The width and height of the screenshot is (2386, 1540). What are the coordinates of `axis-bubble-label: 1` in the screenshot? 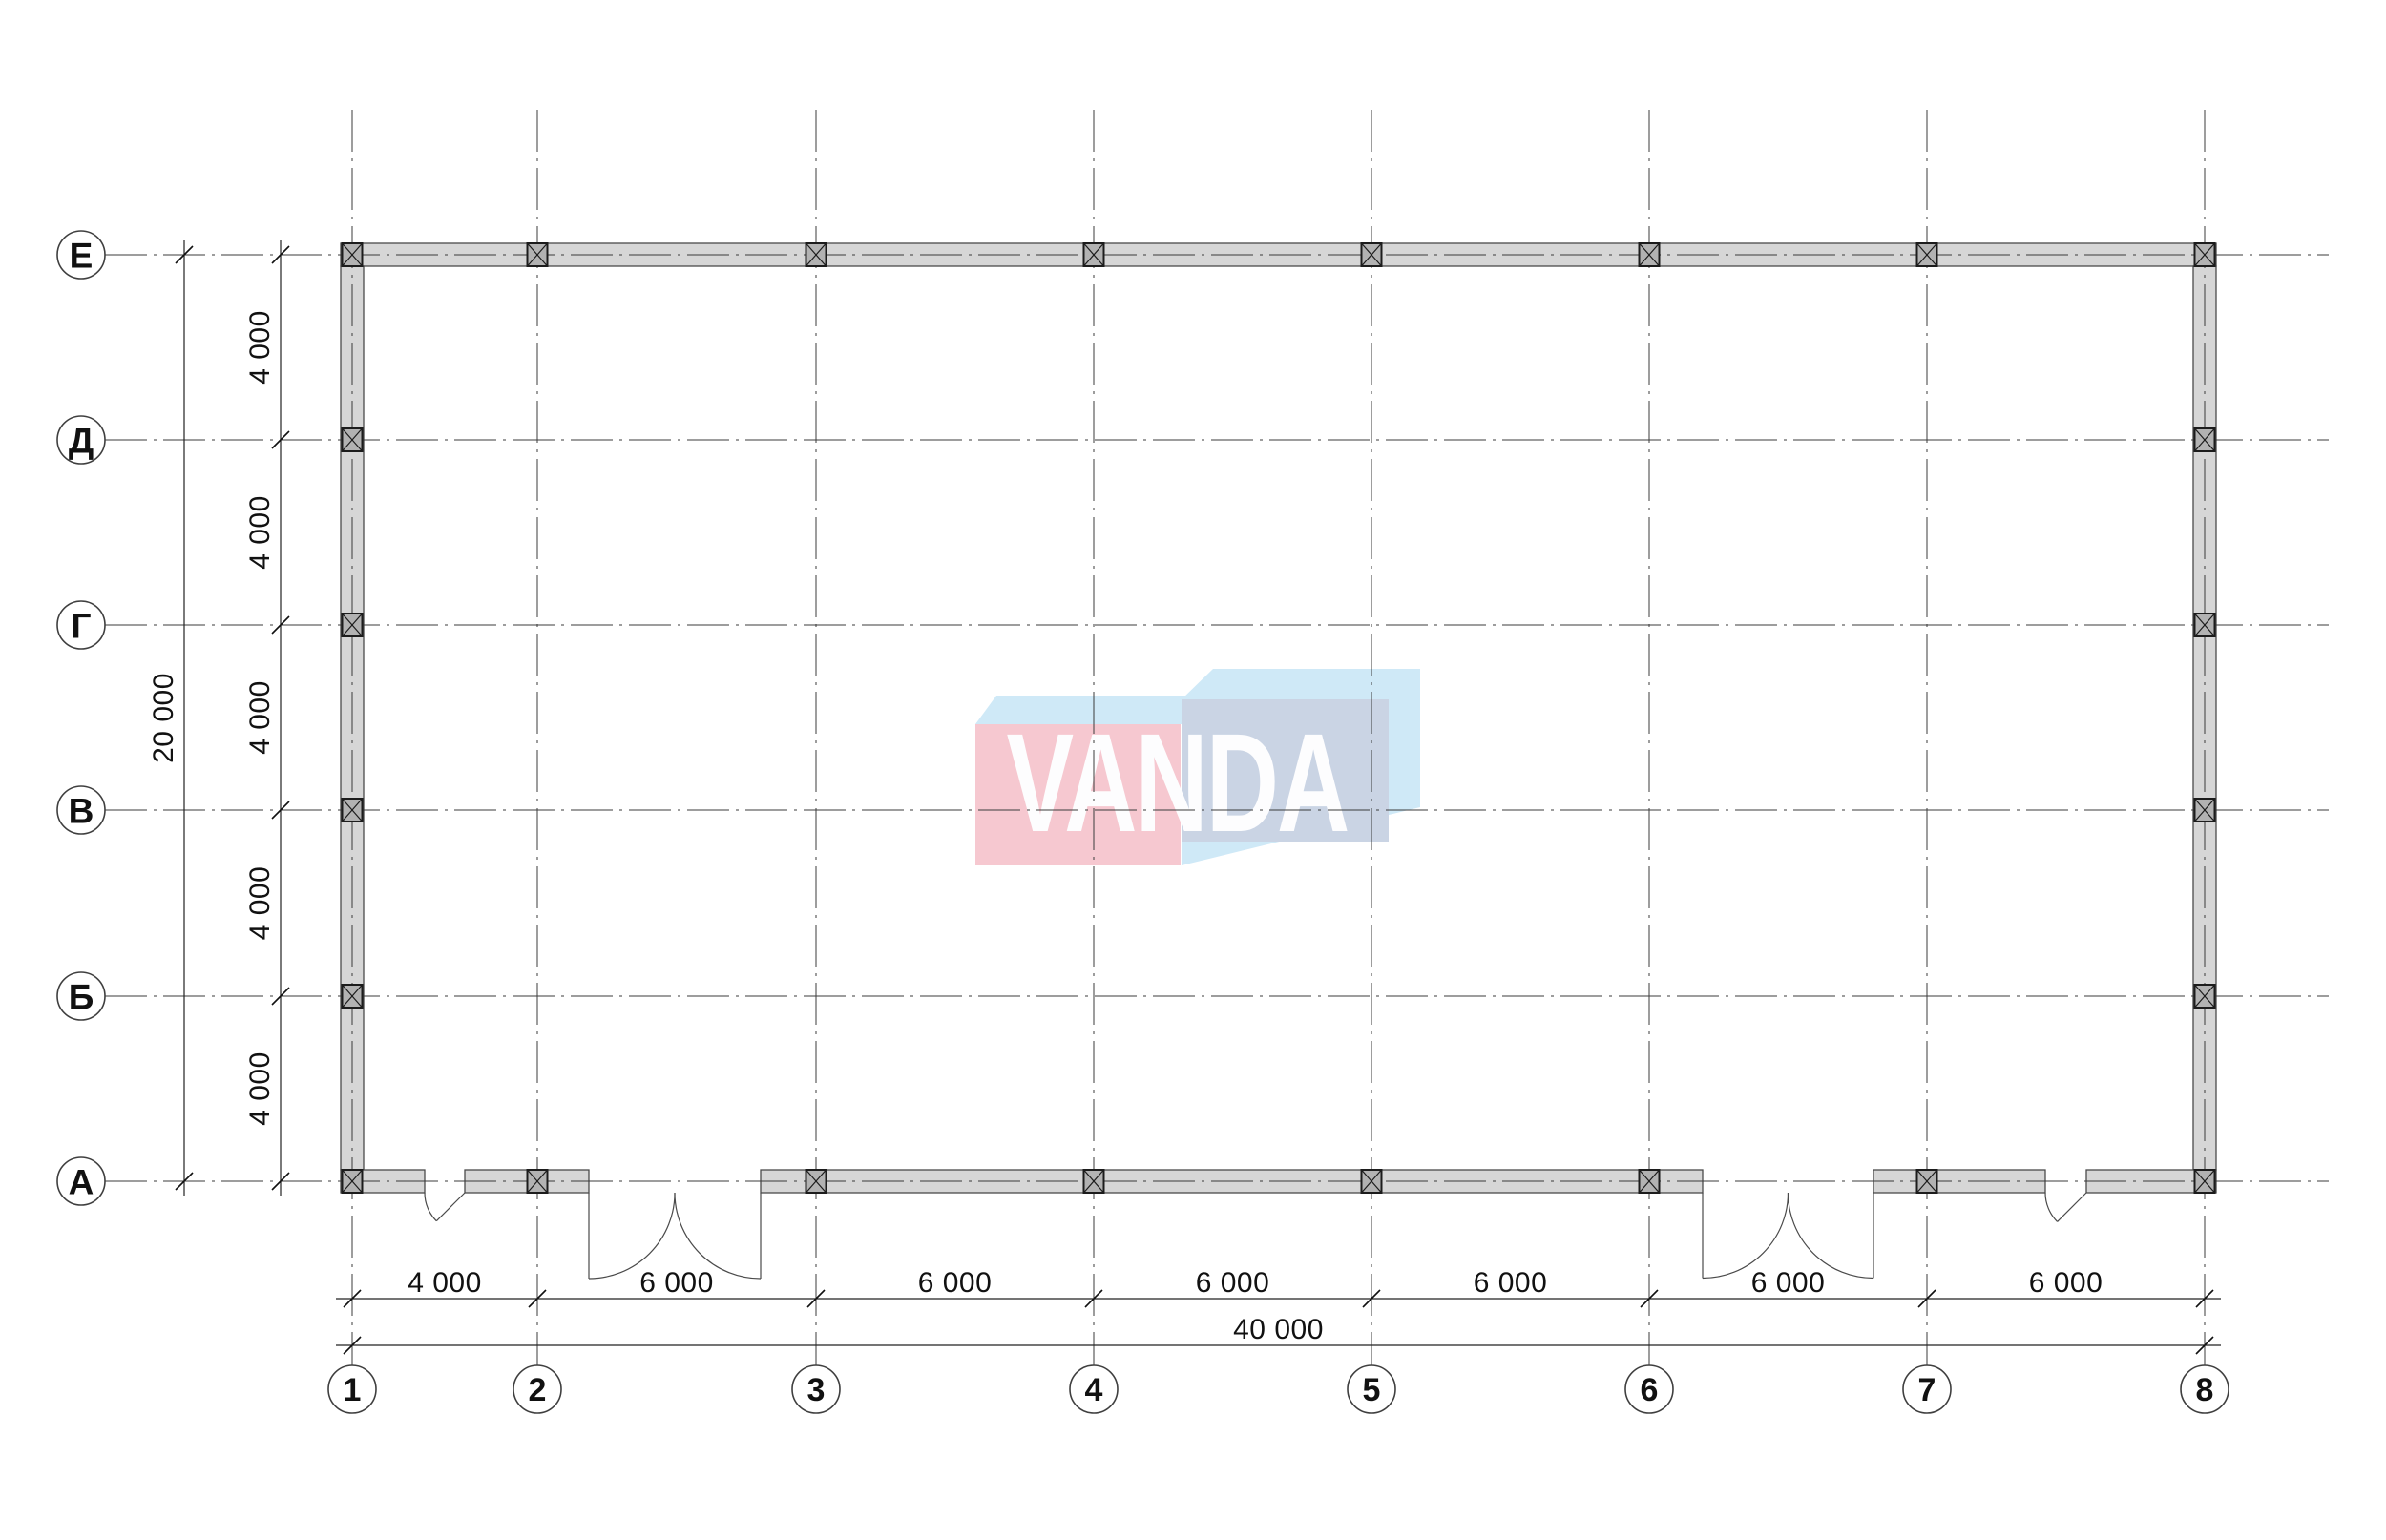 It's located at (353, 1390).